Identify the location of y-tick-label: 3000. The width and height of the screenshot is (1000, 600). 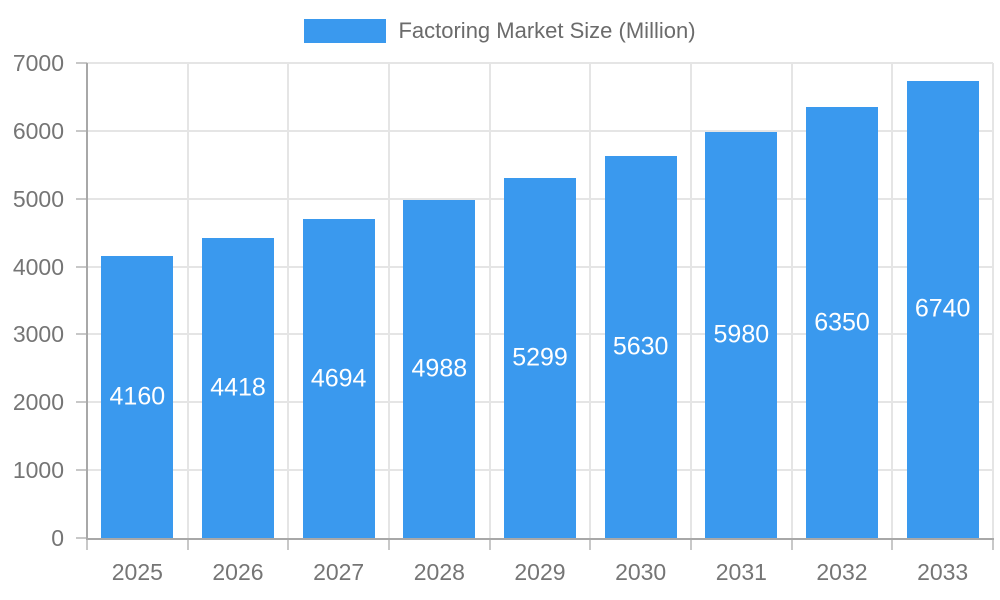
(38, 334).